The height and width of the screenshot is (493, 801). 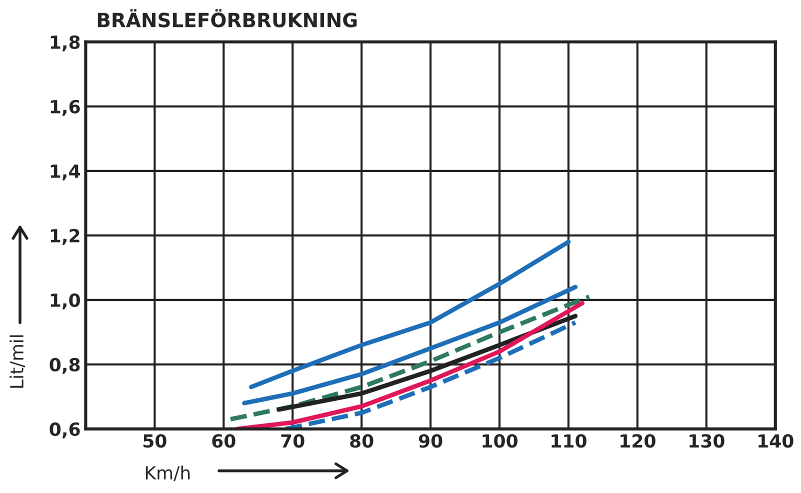 I want to click on x-tick-label: 90, so click(x=430, y=441).